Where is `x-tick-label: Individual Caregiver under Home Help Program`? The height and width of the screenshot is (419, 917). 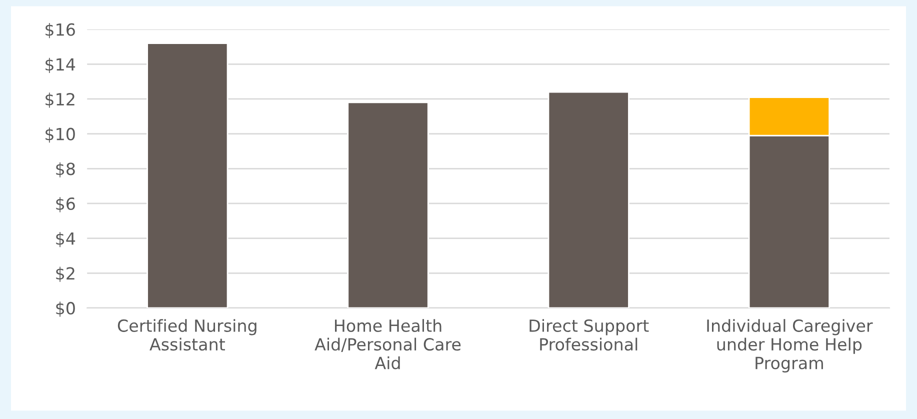
x-tick-label: Individual Caregiver under Home Help Program is located at coordinates (790, 346).